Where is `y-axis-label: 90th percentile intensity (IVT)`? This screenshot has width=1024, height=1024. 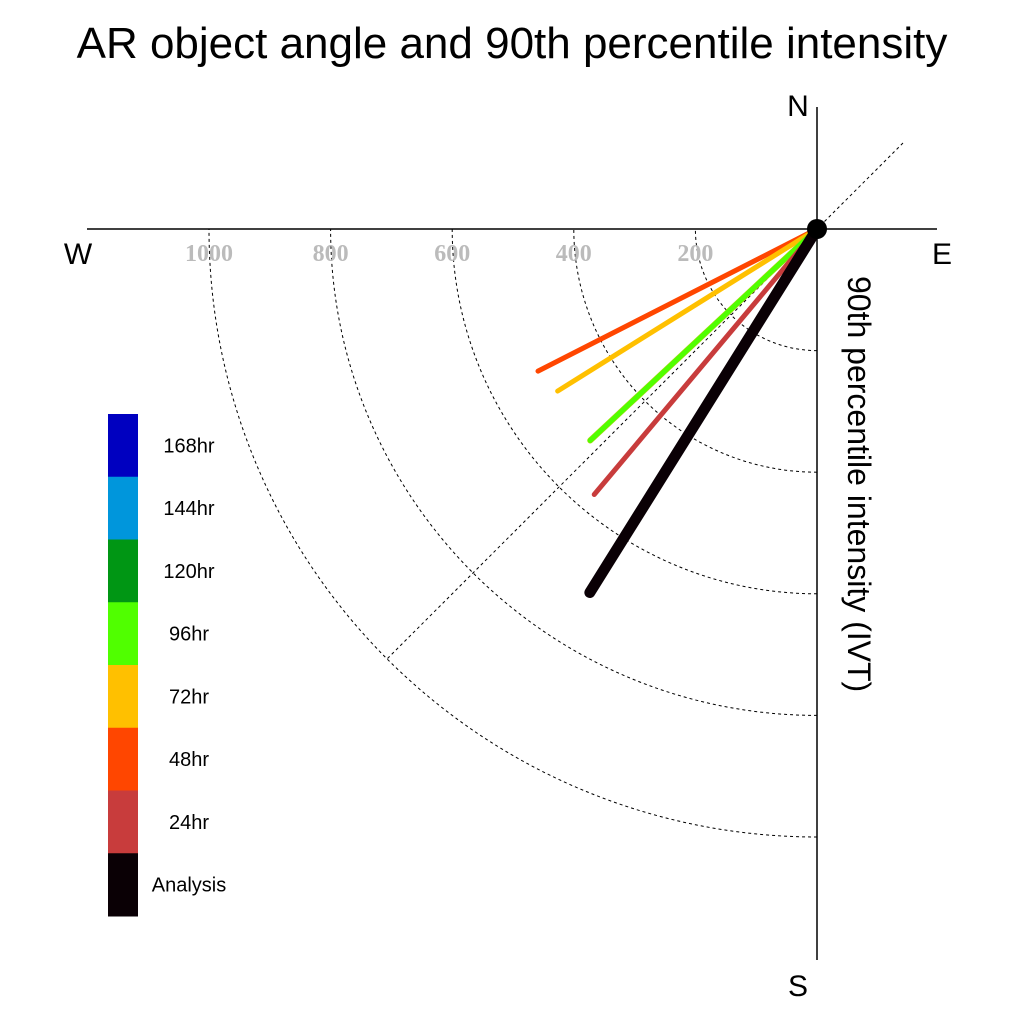 y-axis-label: 90th percentile intensity (IVT) is located at coordinates (859, 484).